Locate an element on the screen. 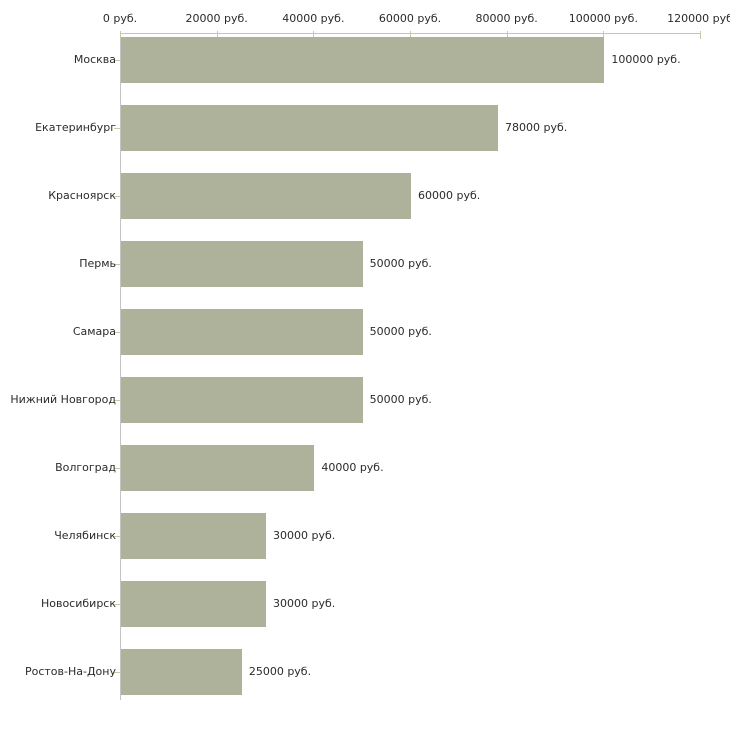 This screenshot has height=730, width=730. category-label: Самара is located at coordinates (94, 331).